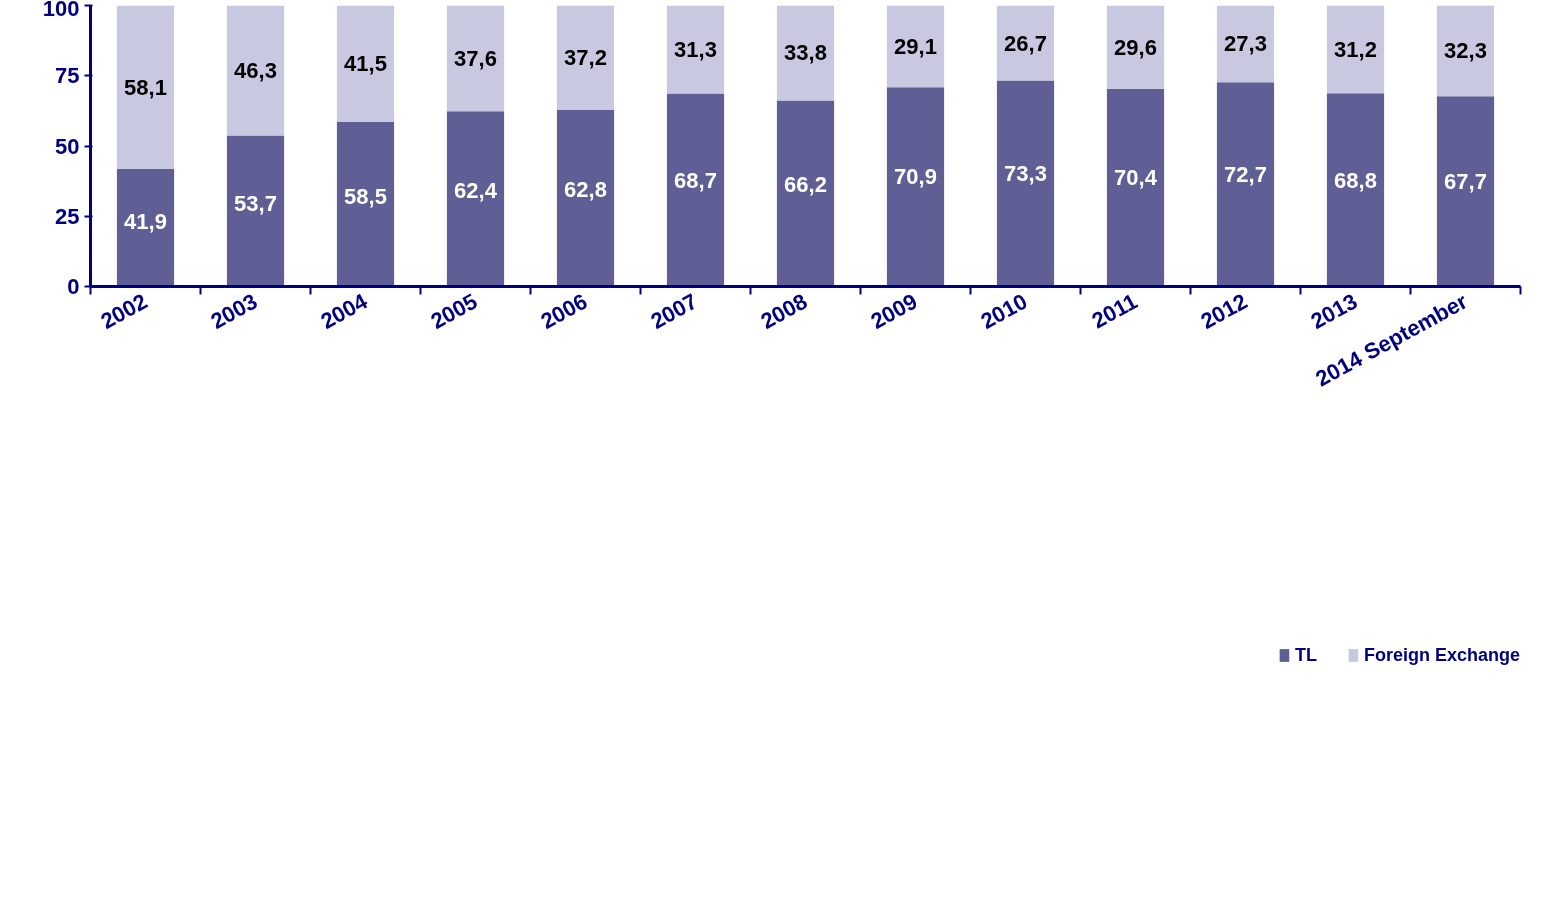 The image size is (1549, 914). I want to click on data-label: 72,7, so click(1245, 174).